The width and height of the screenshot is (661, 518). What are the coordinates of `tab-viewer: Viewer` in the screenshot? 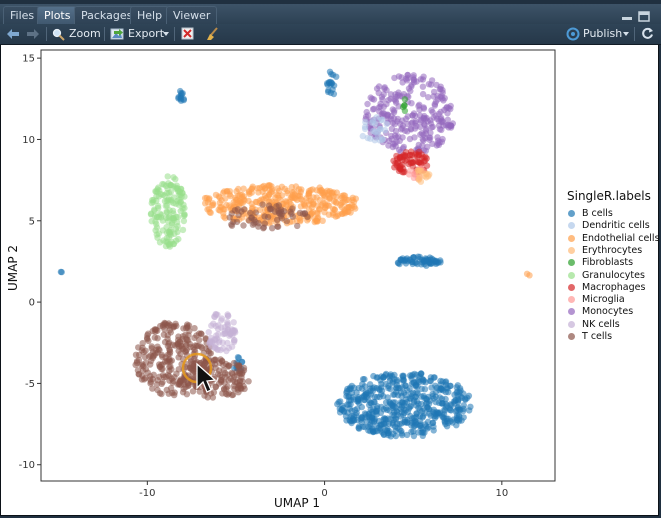 It's located at (192, 15).